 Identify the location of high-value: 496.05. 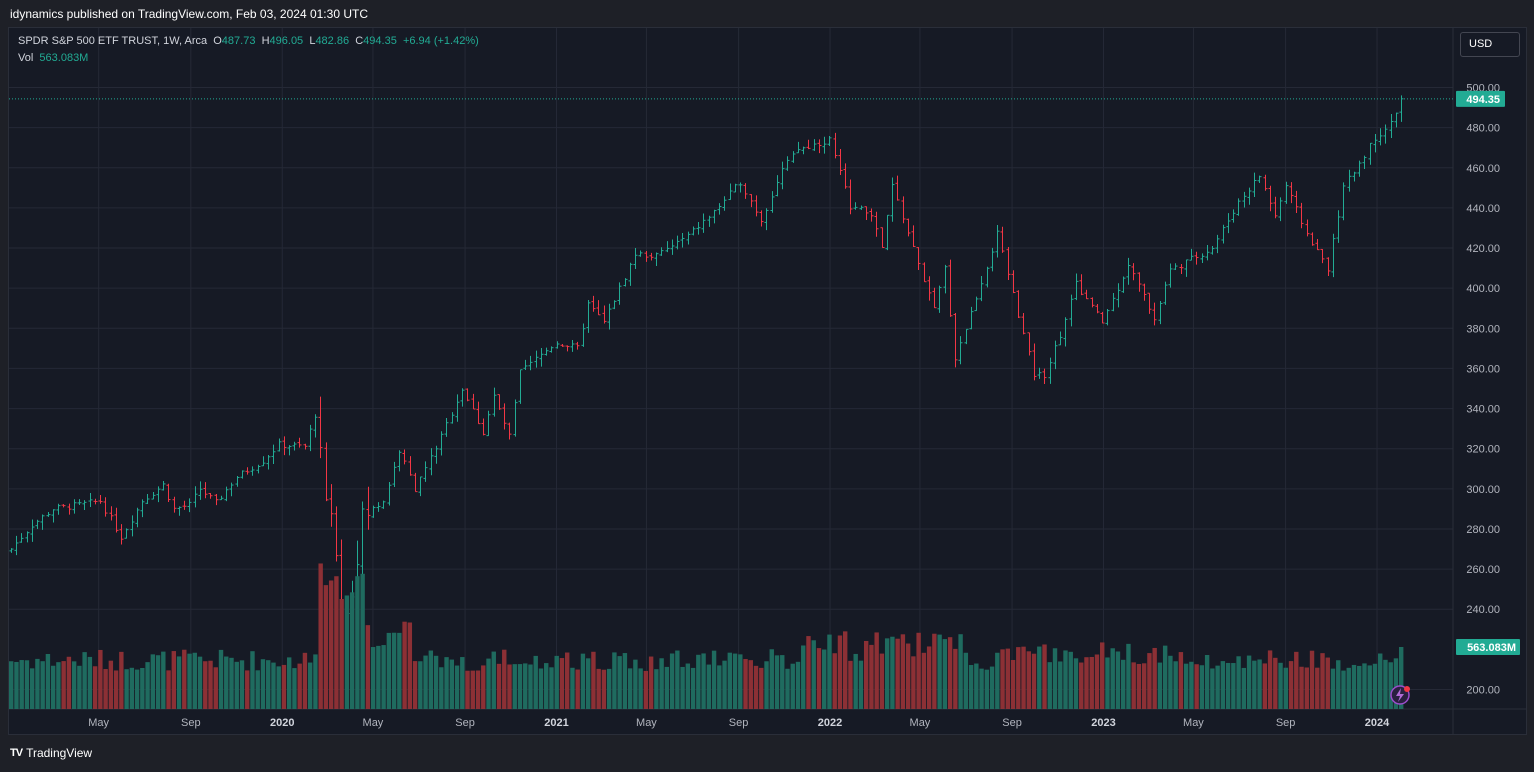
(286, 41).